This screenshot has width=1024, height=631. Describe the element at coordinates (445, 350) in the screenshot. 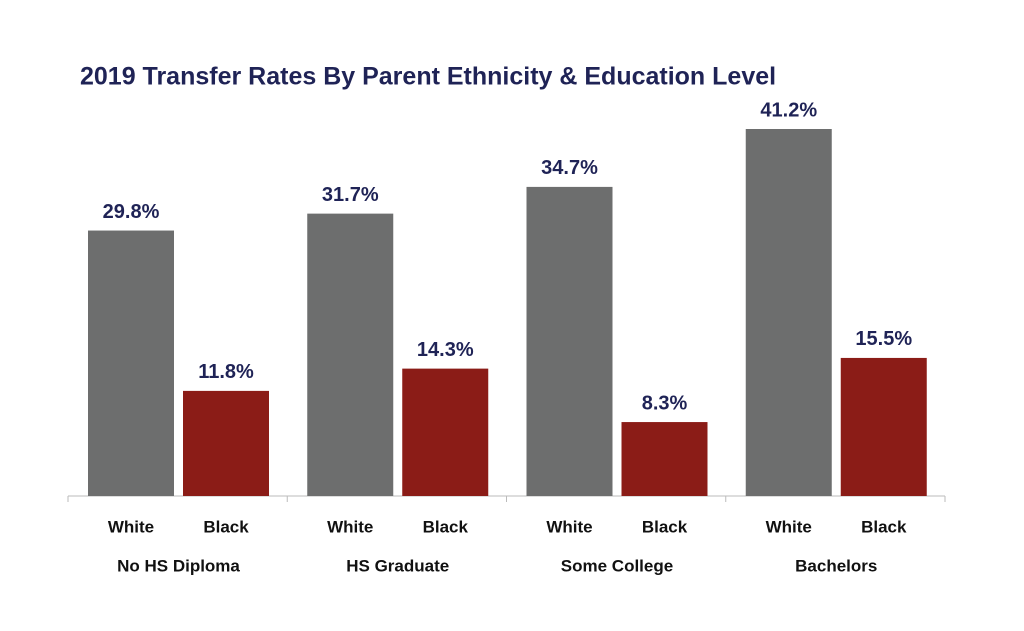

I see `value-label: 14.3%` at that location.